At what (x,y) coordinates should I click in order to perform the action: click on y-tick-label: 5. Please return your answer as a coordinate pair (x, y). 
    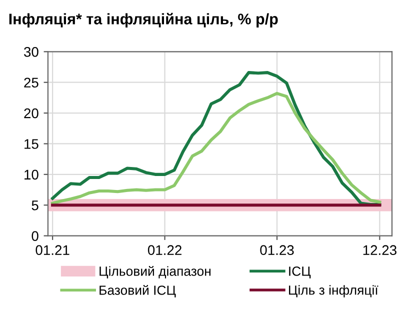
    Looking at the image, I should click on (35, 205).